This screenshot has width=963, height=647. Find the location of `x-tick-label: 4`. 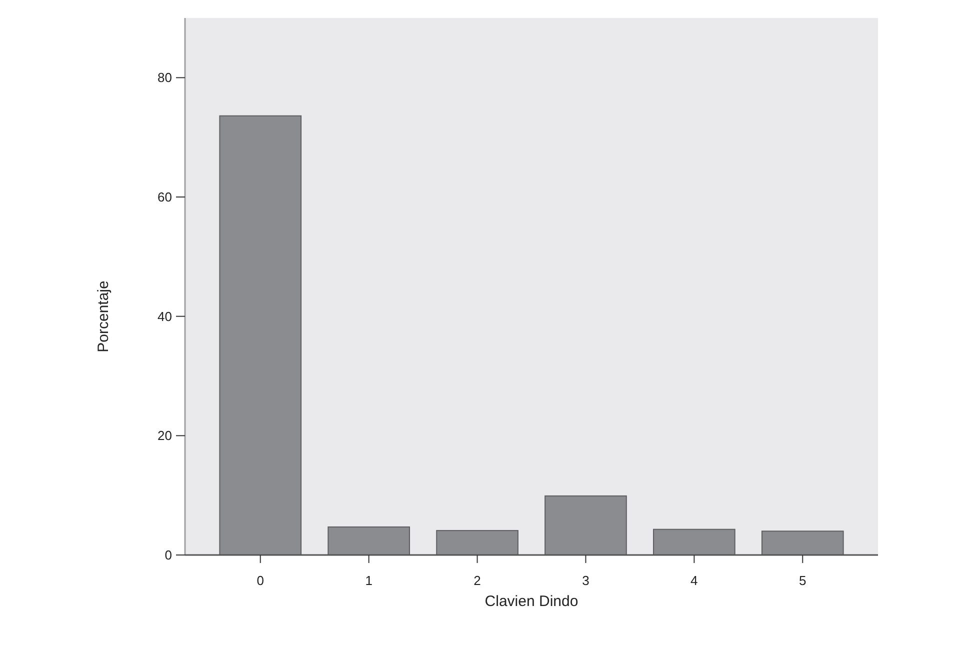

x-tick-label: 4 is located at coordinates (694, 580).